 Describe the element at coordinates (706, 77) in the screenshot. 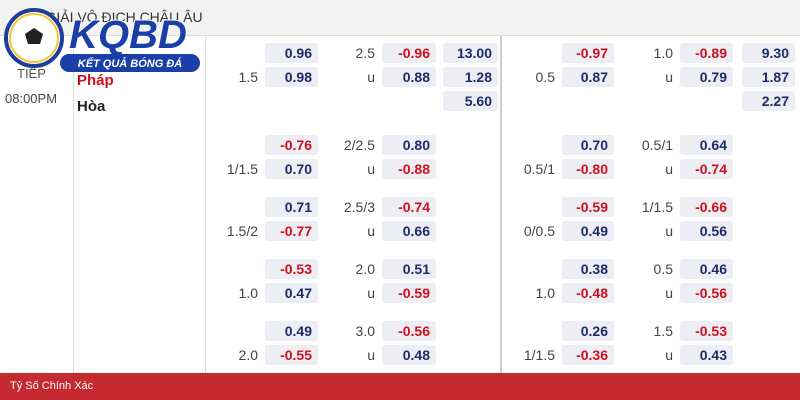

I see `odds-value: 0.79` at that location.